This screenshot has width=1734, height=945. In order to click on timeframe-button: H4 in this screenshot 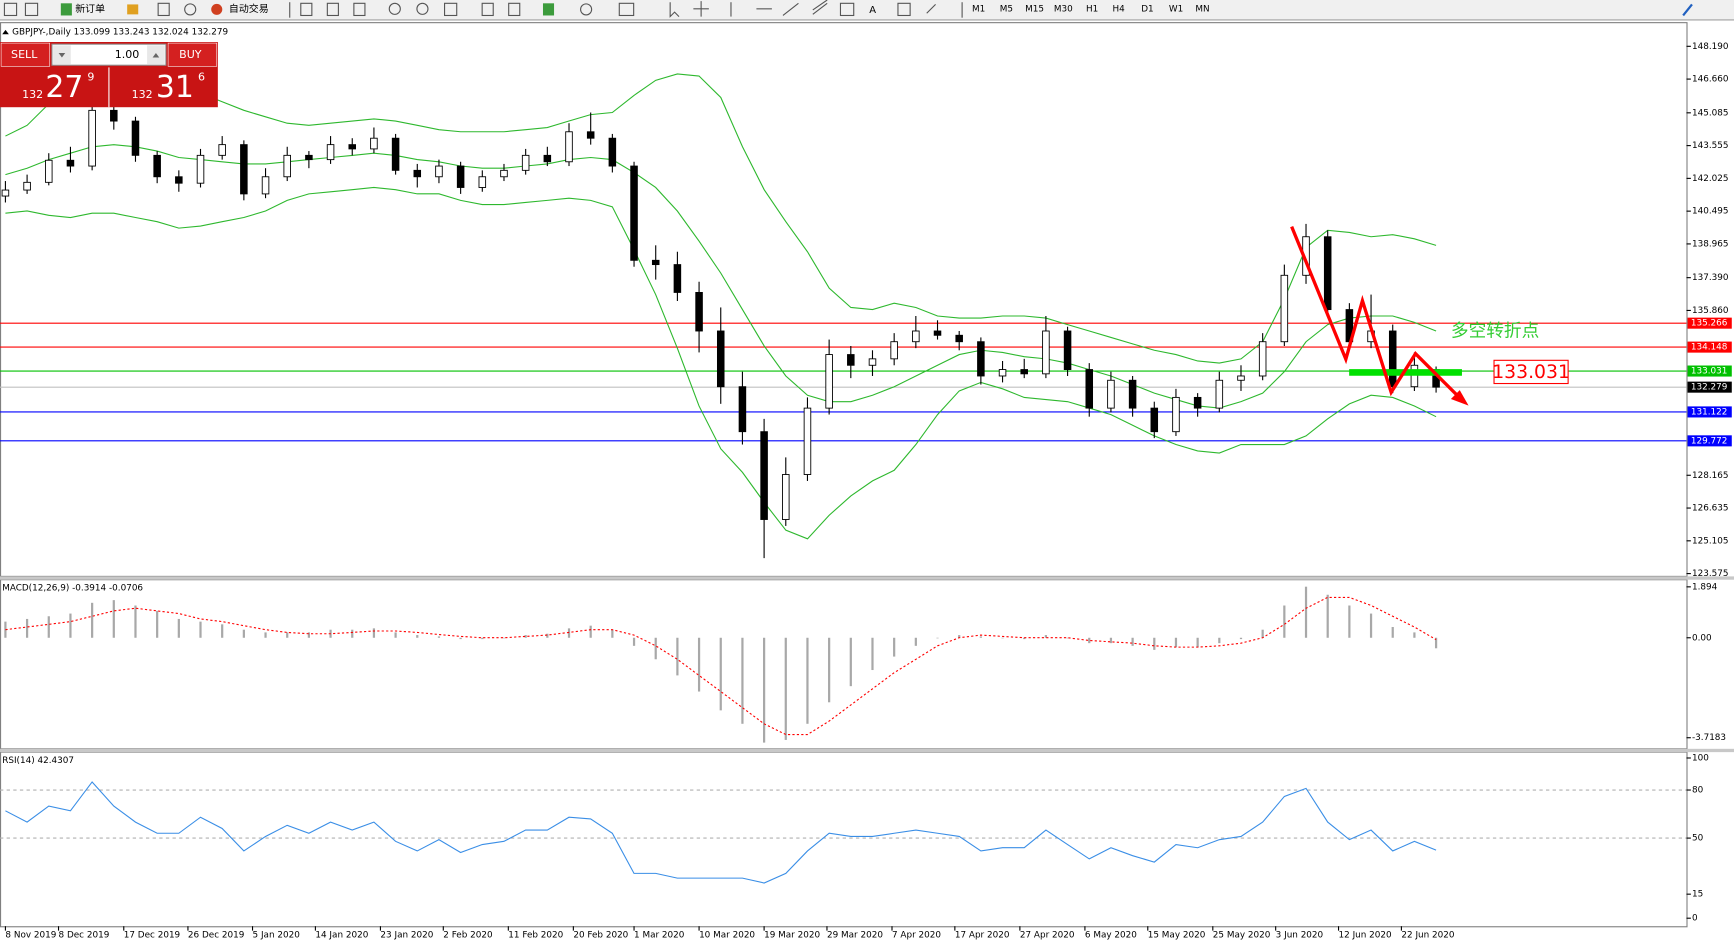, I will do `click(1119, 9)`.